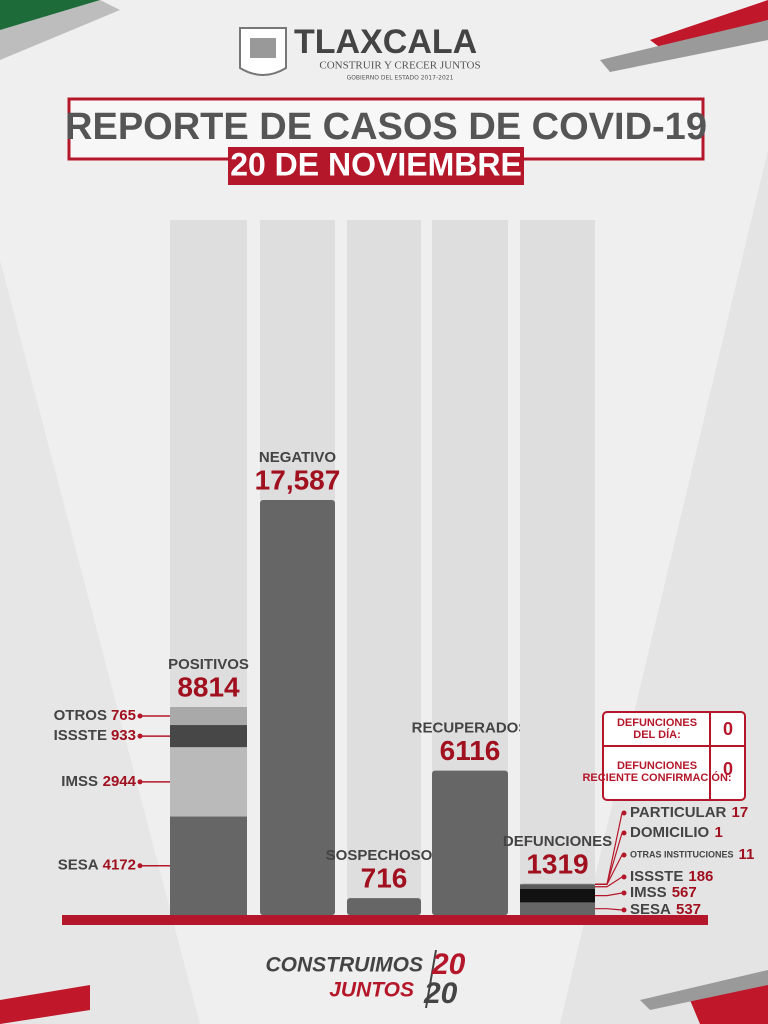  Describe the element at coordinates (678, 812) in the screenshot. I see `segment-name: PARTICULAR` at that location.